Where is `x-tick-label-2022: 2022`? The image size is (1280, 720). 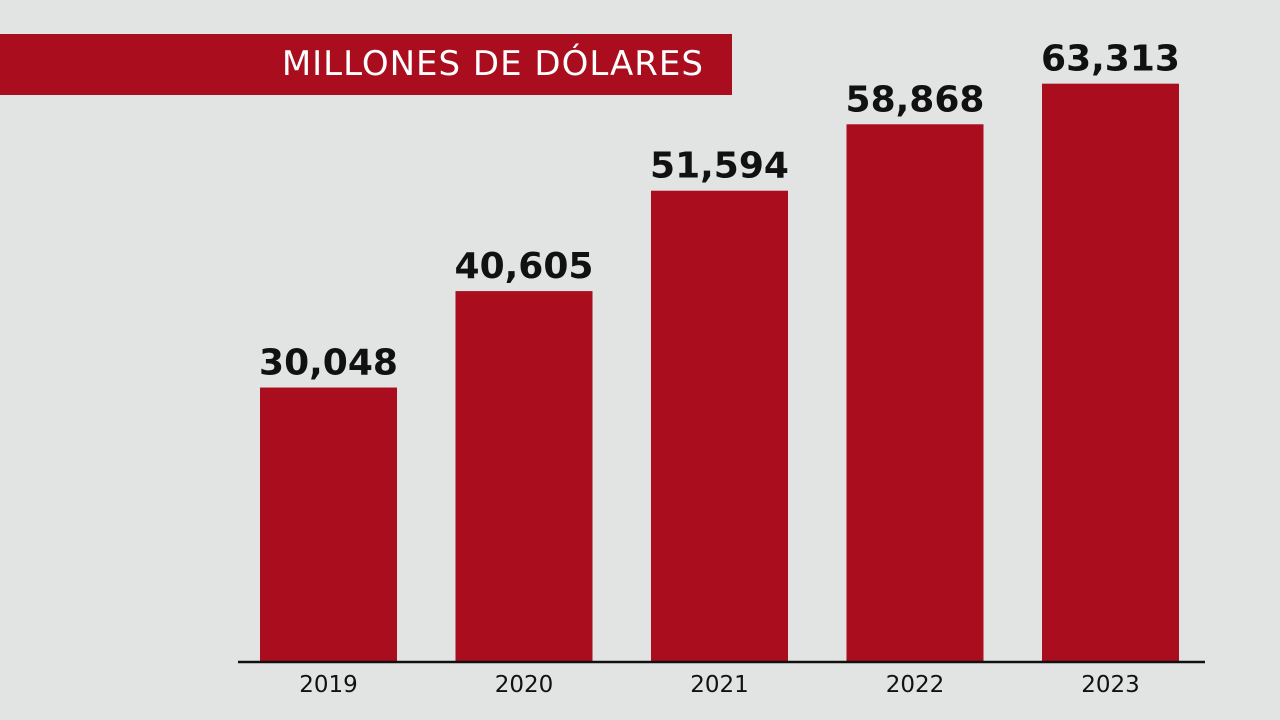 x-tick-label-2022: 2022 is located at coordinates (915, 685).